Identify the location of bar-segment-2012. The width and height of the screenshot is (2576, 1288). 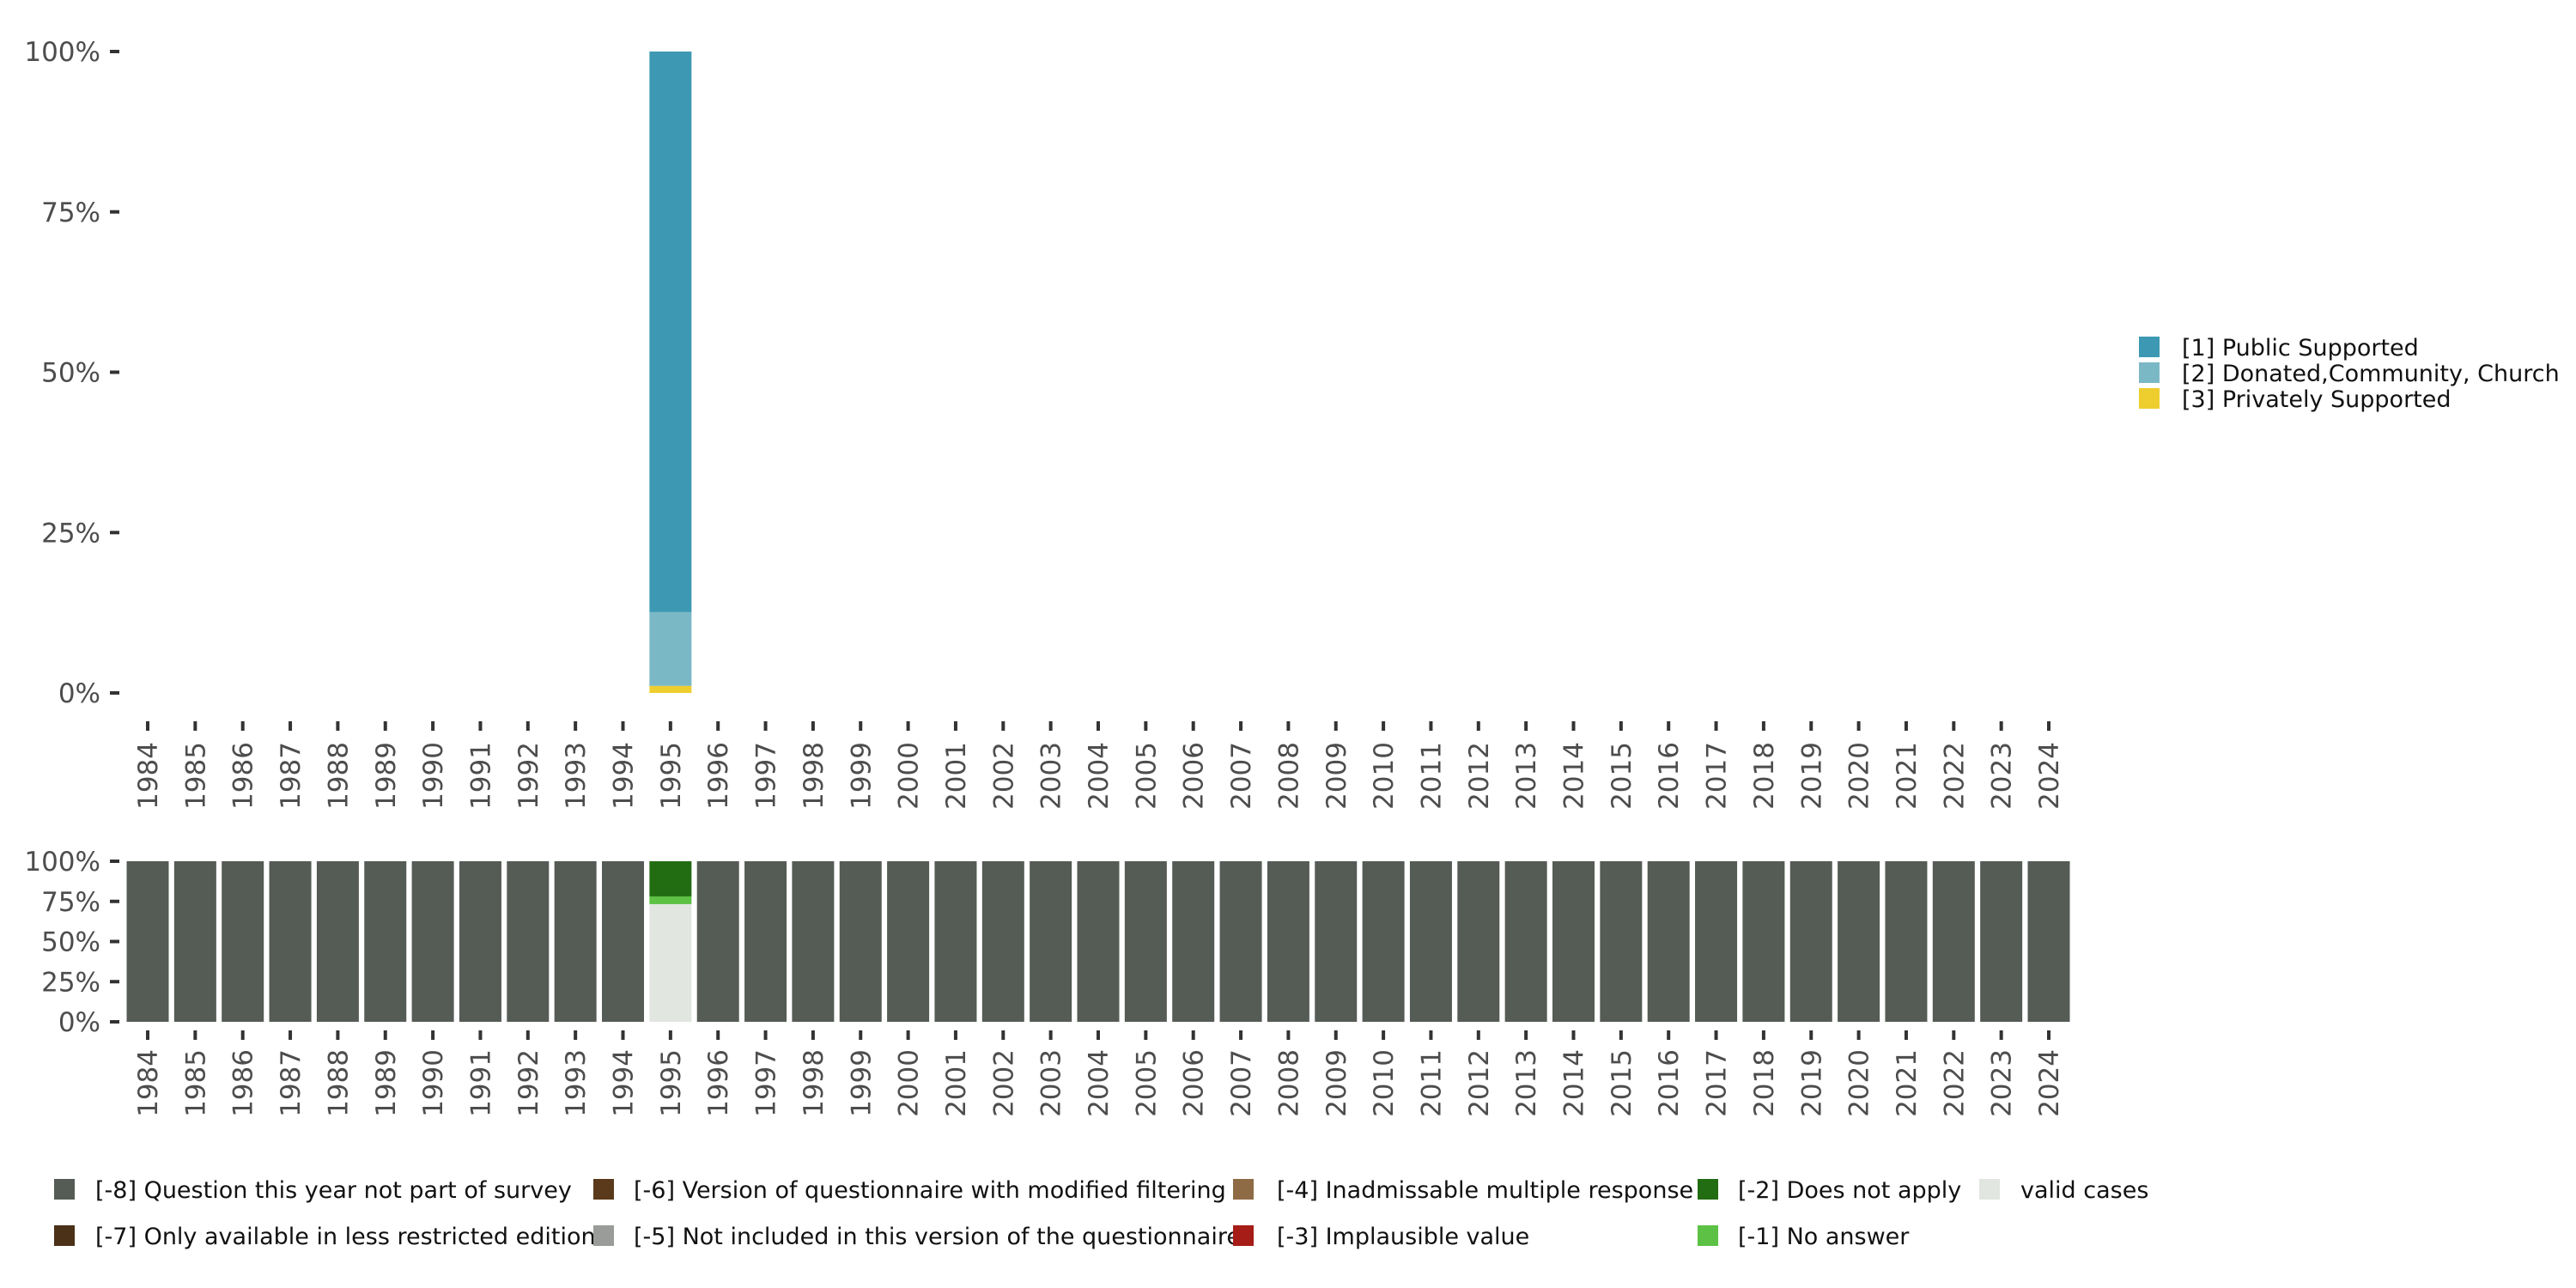
(1478, 941).